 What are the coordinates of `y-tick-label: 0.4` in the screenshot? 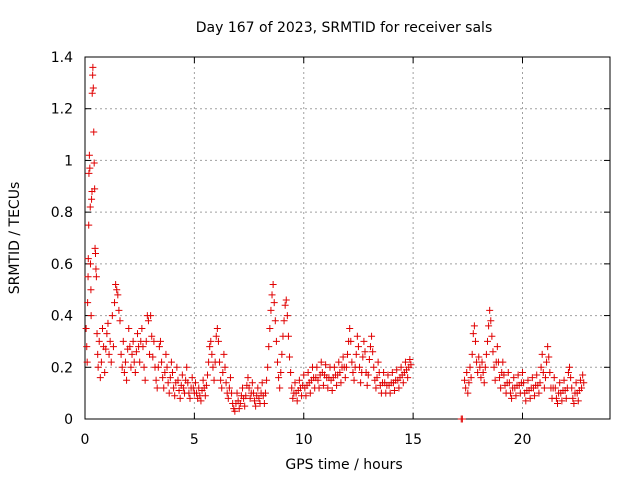 It's located at (62, 317).